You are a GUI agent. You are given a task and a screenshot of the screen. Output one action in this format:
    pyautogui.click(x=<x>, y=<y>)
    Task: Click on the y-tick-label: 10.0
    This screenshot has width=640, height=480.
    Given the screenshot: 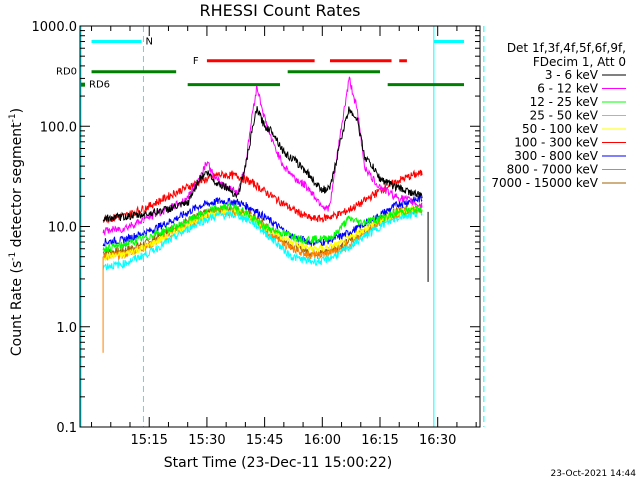 What is the action you would take?
    pyautogui.click(x=62, y=228)
    